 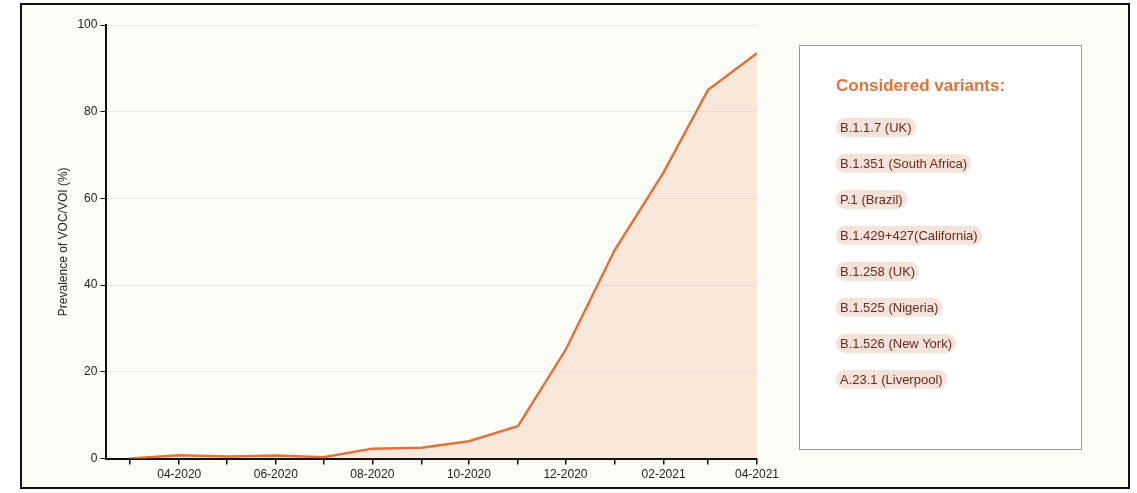 I want to click on y-tick-label: 100, so click(x=87, y=24).